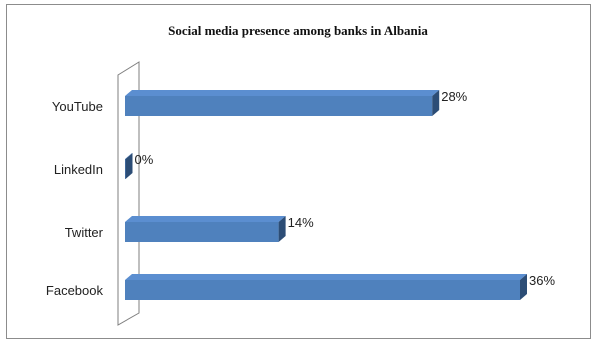 Image resolution: width=597 pixels, height=343 pixels. Describe the element at coordinates (75, 290) in the screenshot. I see `category-label-facebook: Facebook` at that location.